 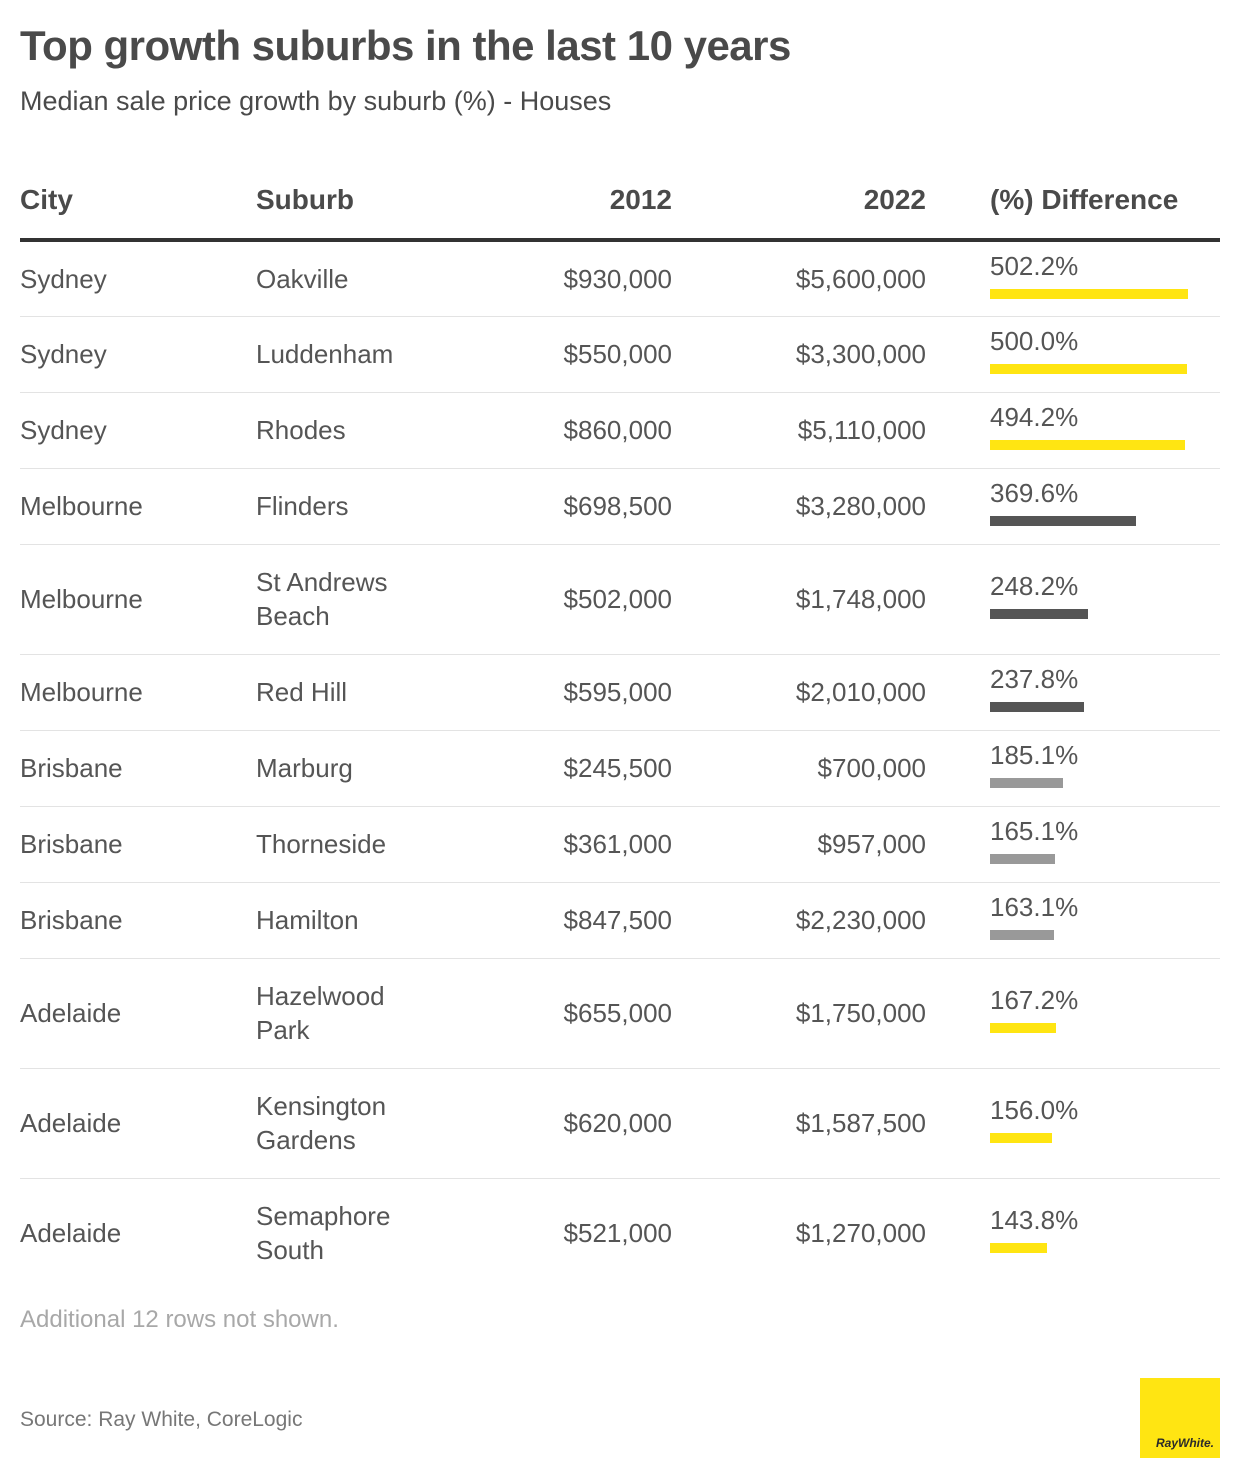 What do you see at coordinates (579, 354) in the screenshot?
I see `cell-price-2012: $550,000` at bounding box center [579, 354].